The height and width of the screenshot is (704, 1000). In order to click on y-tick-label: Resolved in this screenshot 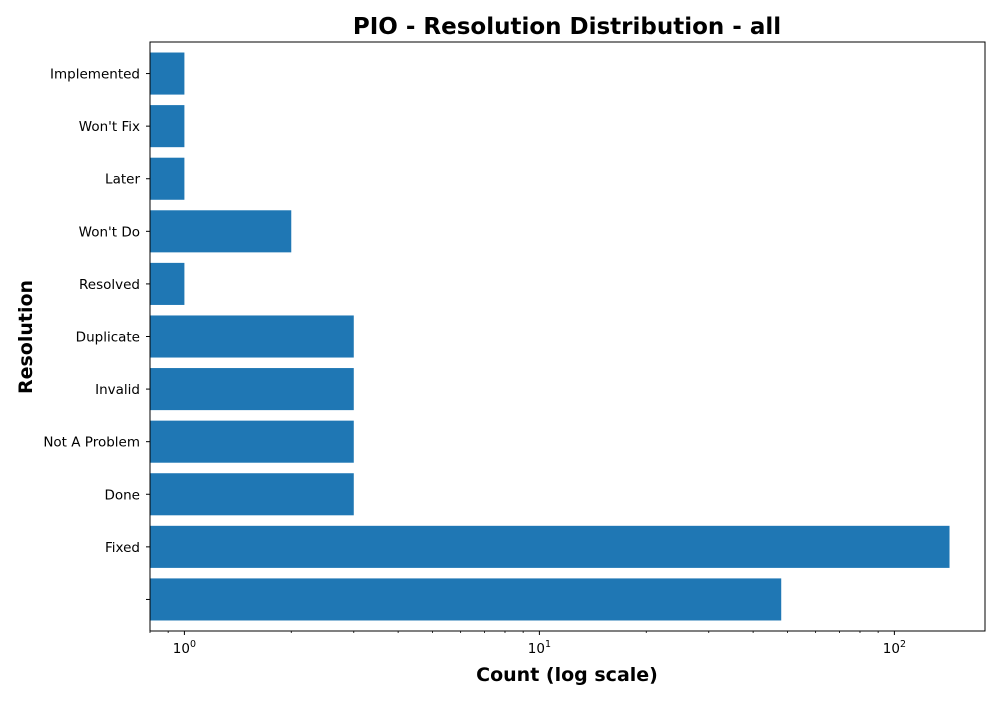, I will do `click(109, 285)`.